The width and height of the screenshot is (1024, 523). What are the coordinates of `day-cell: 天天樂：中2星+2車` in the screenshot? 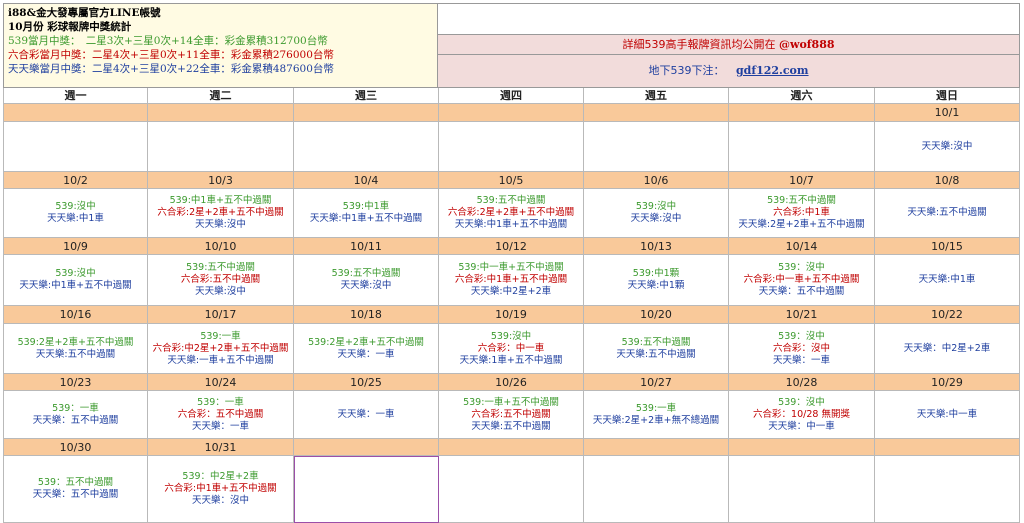 It's located at (947, 349).